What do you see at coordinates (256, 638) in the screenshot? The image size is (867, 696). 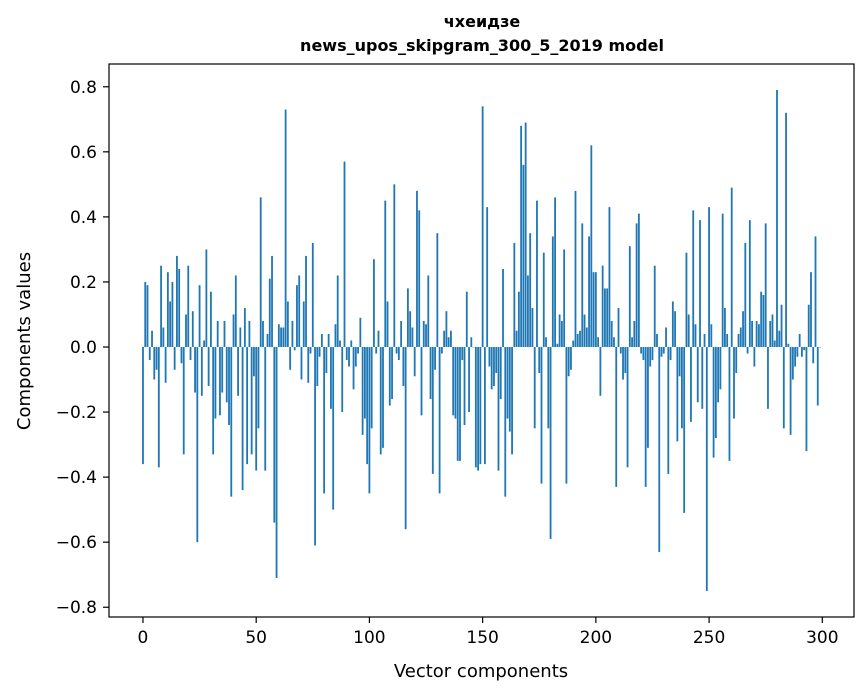 I see `x-tick-label: 50` at bounding box center [256, 638].